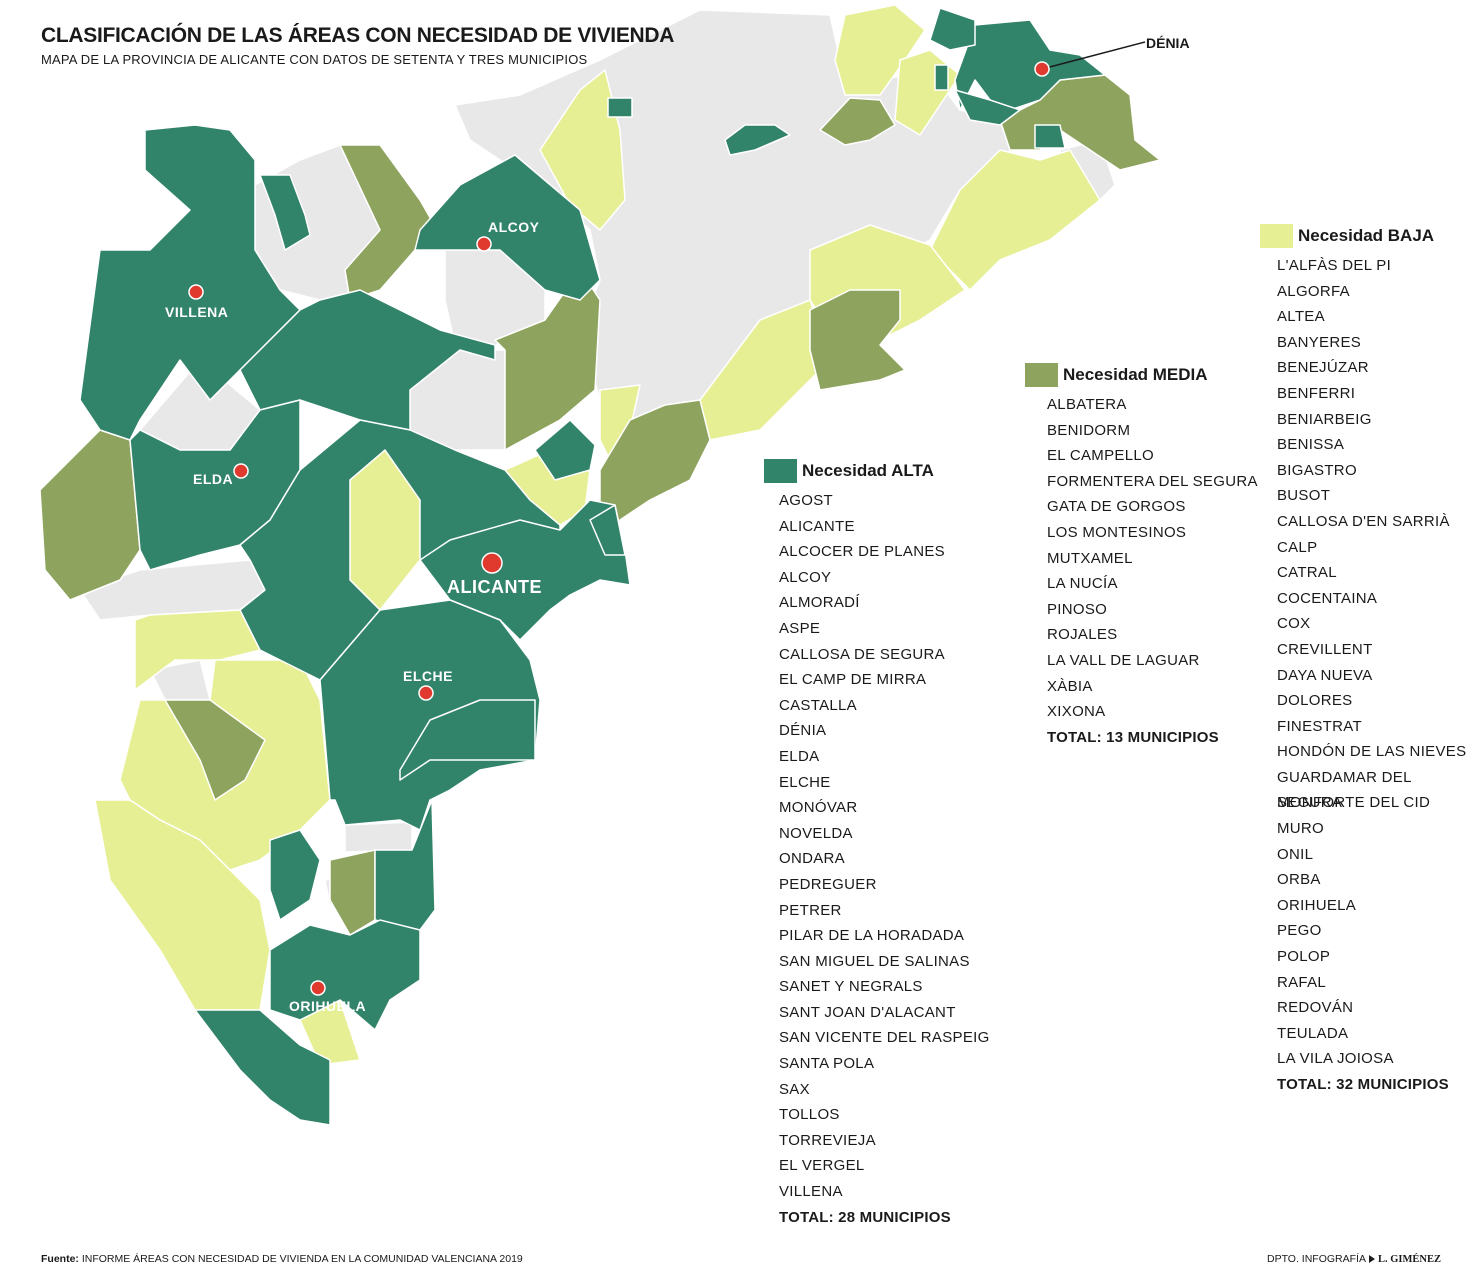 This screenshot has width=1475, height=1278. I want to click on legend-media-item: LA NUCÍA, so click(1082, 584).